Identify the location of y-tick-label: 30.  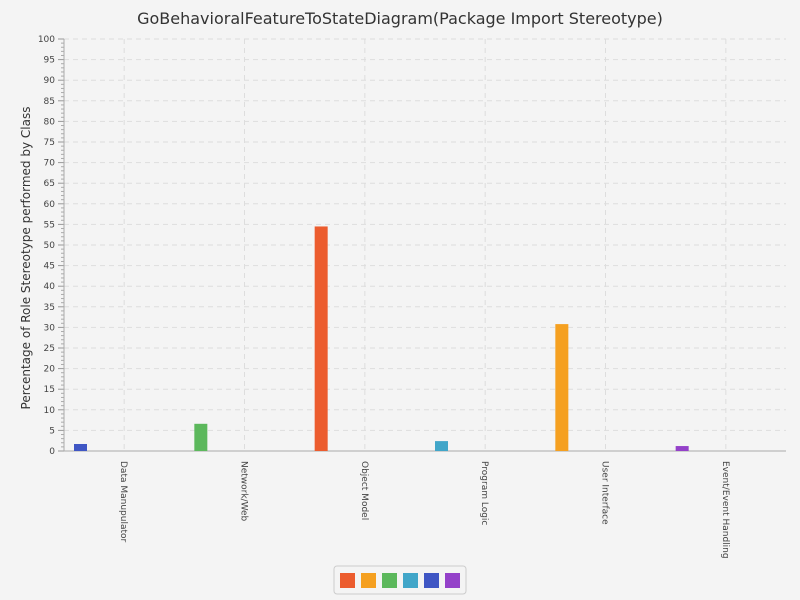
(50, 328).